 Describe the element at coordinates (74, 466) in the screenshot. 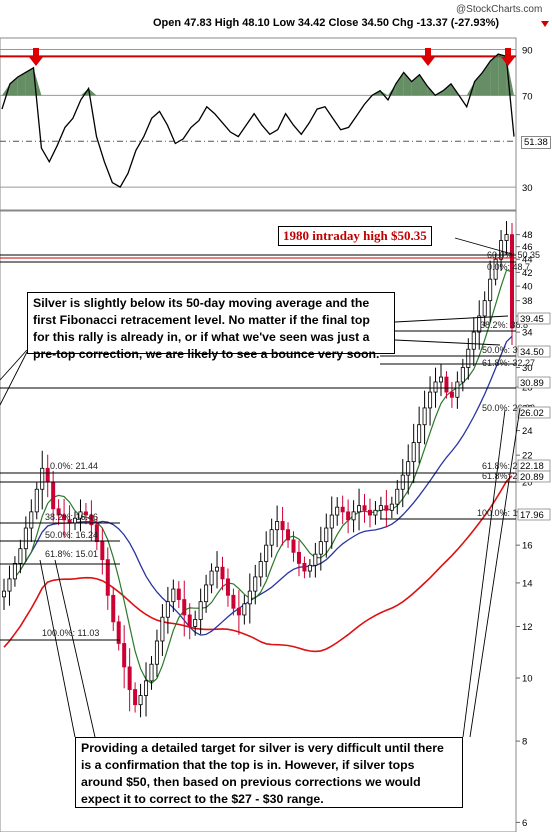

I see `fib-level-label: 0.0%: 21.44` at that location.